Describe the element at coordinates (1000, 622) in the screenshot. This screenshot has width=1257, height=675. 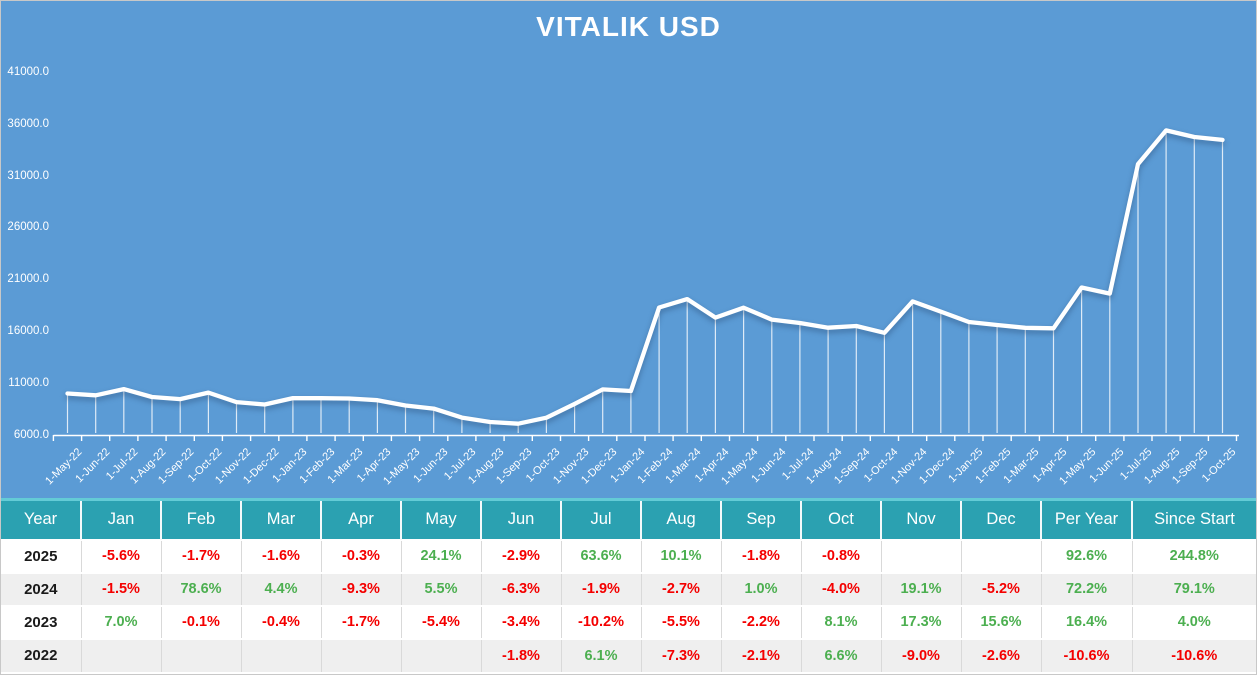
I see `return-value-cell: 15.6%` at that location.